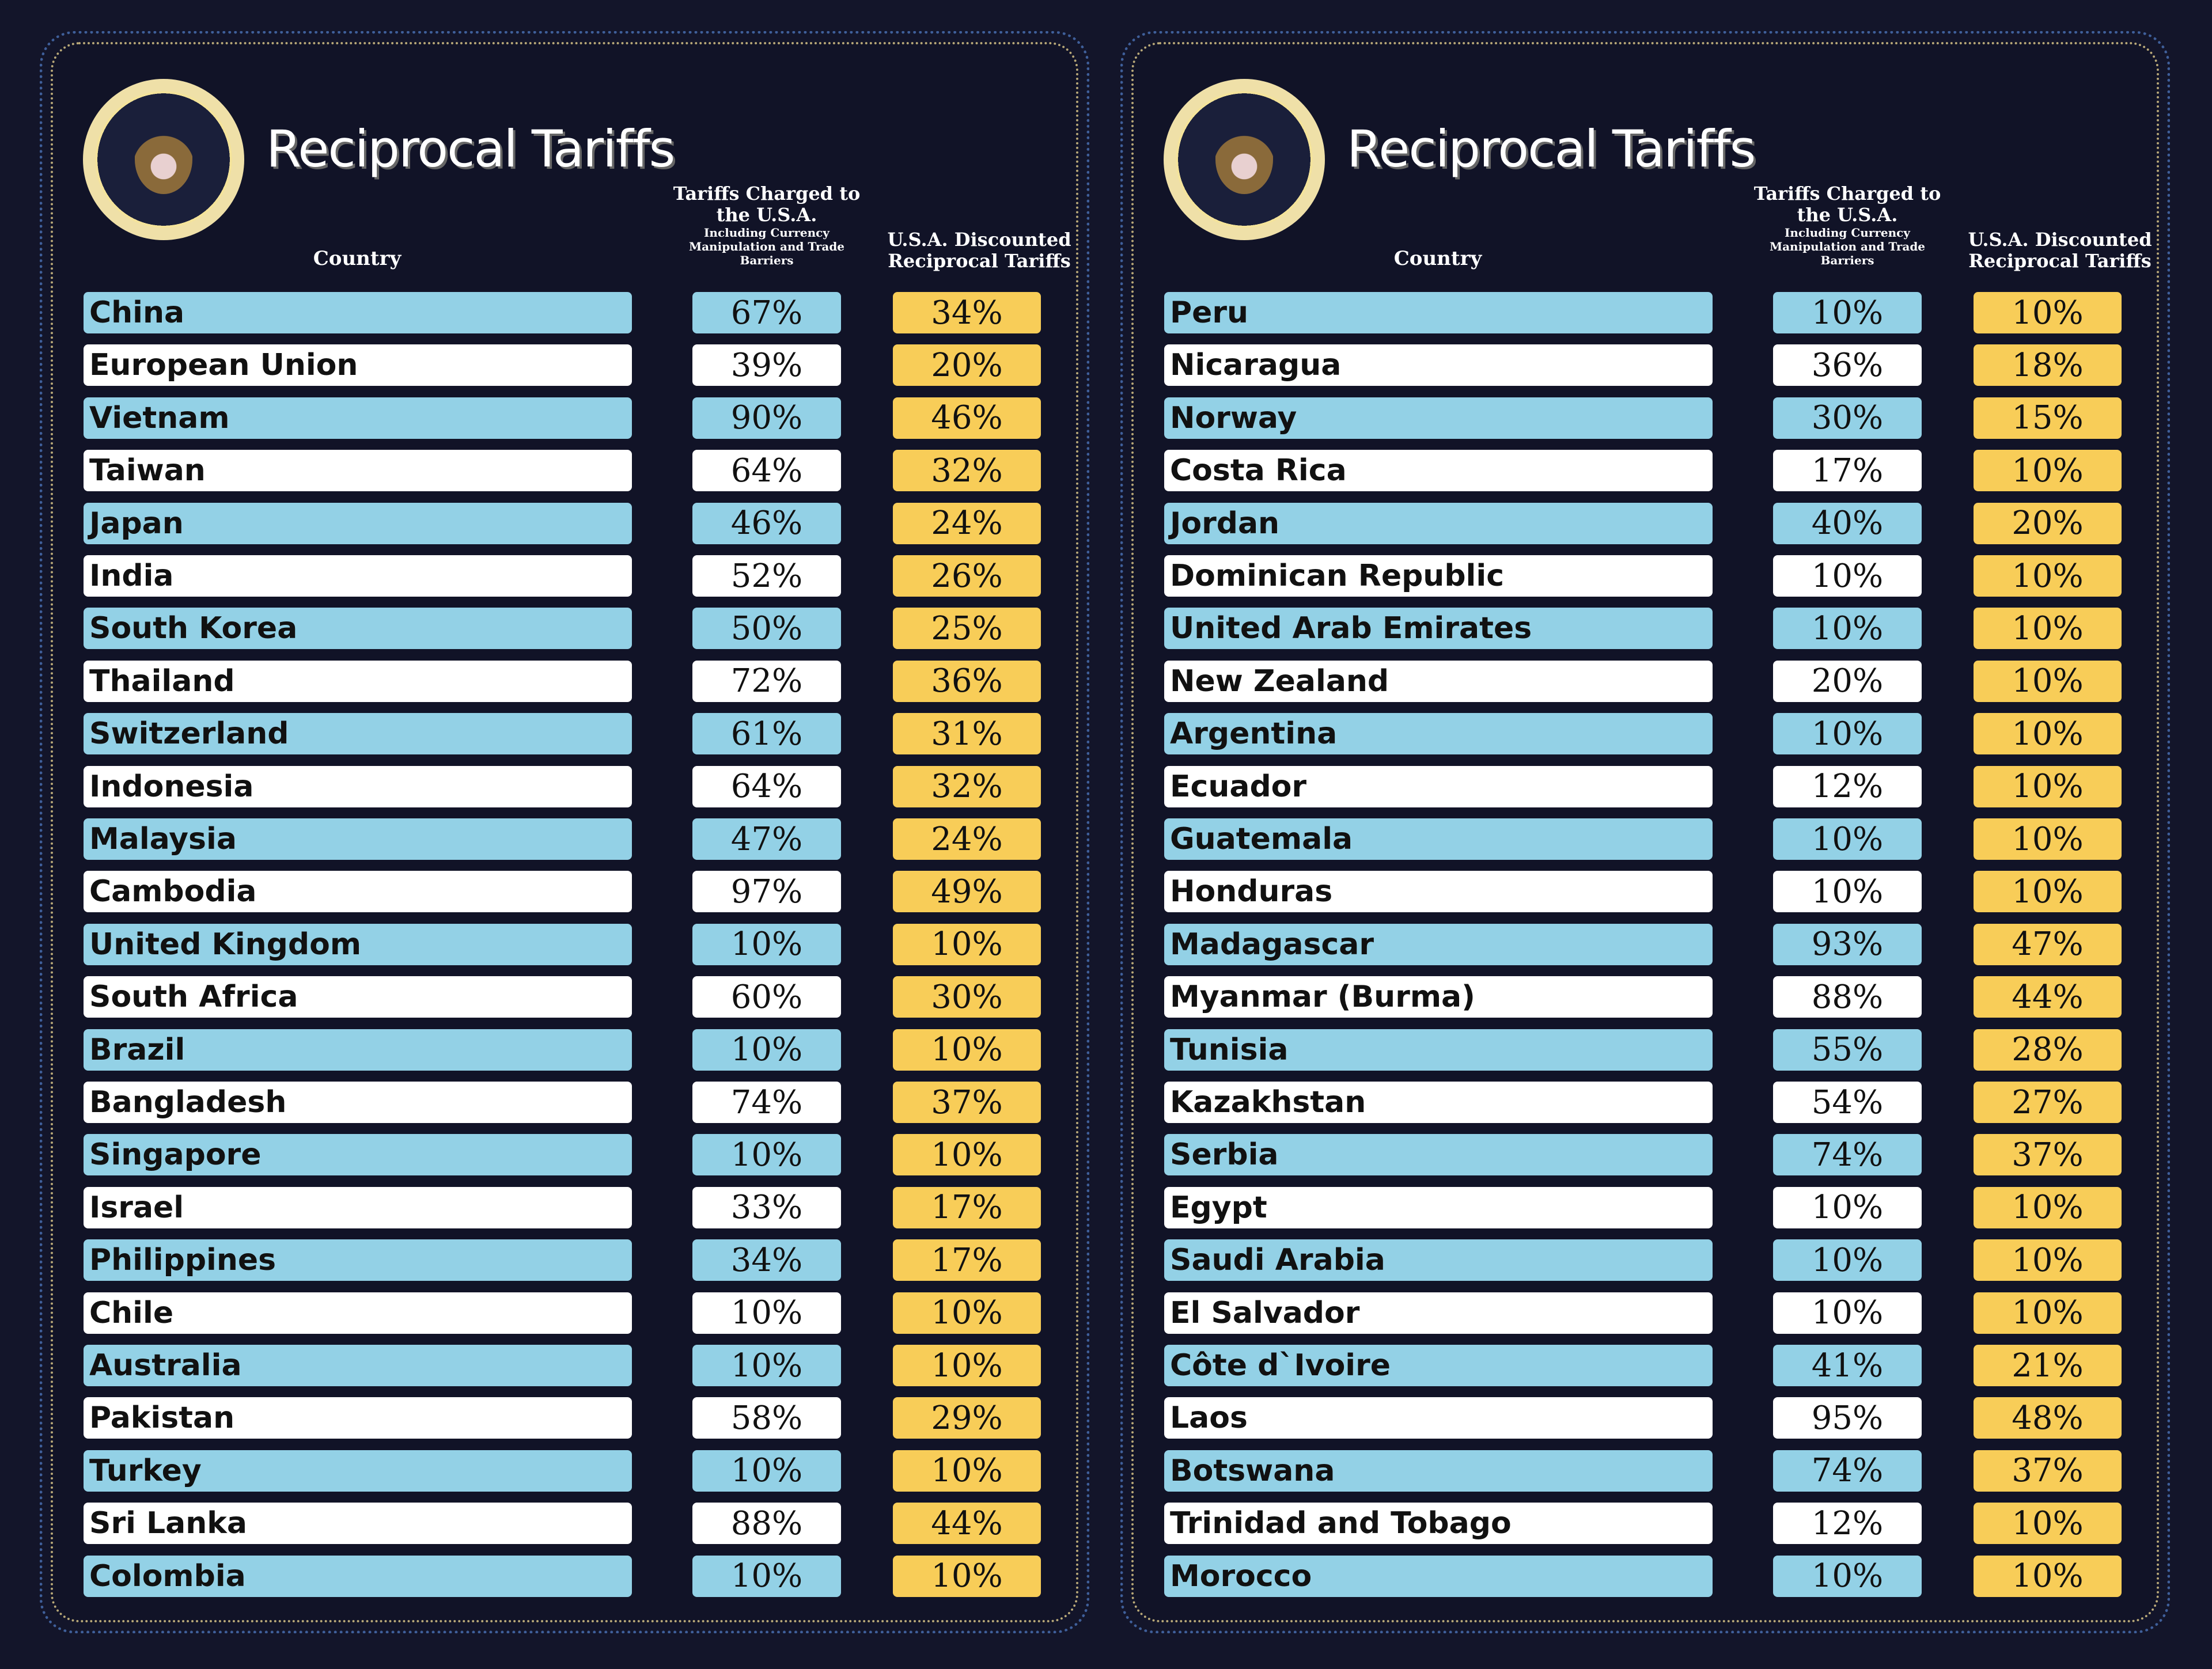  Describe the element at coordinates (1628, 892) in the screenshot. I see `table-row: Honduras 10% 10%` at that location.